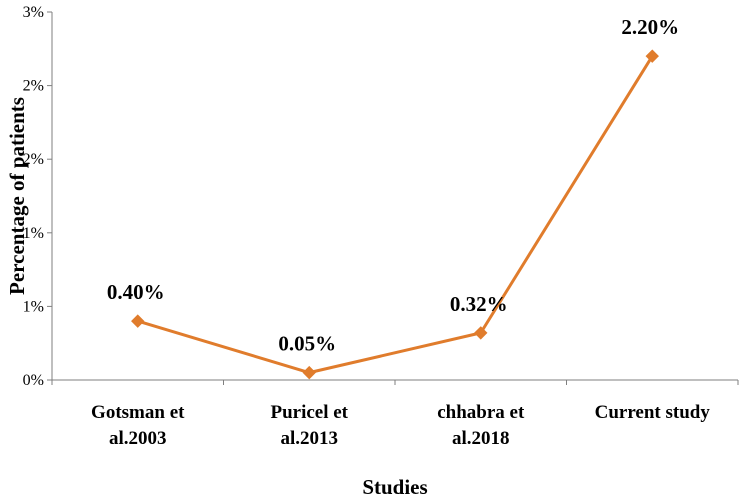 This screenshot has height=504, width=744. I want to click on data-label: 0.05%, so click(307, 344).